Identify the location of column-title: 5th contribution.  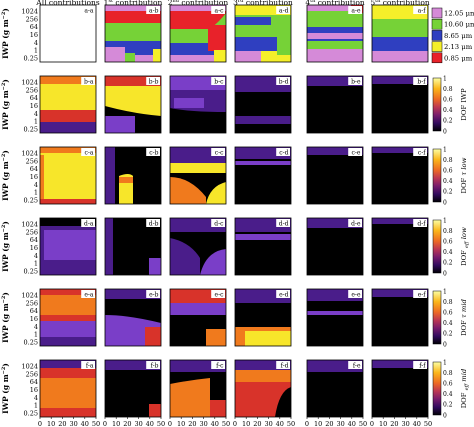
(400, 3).